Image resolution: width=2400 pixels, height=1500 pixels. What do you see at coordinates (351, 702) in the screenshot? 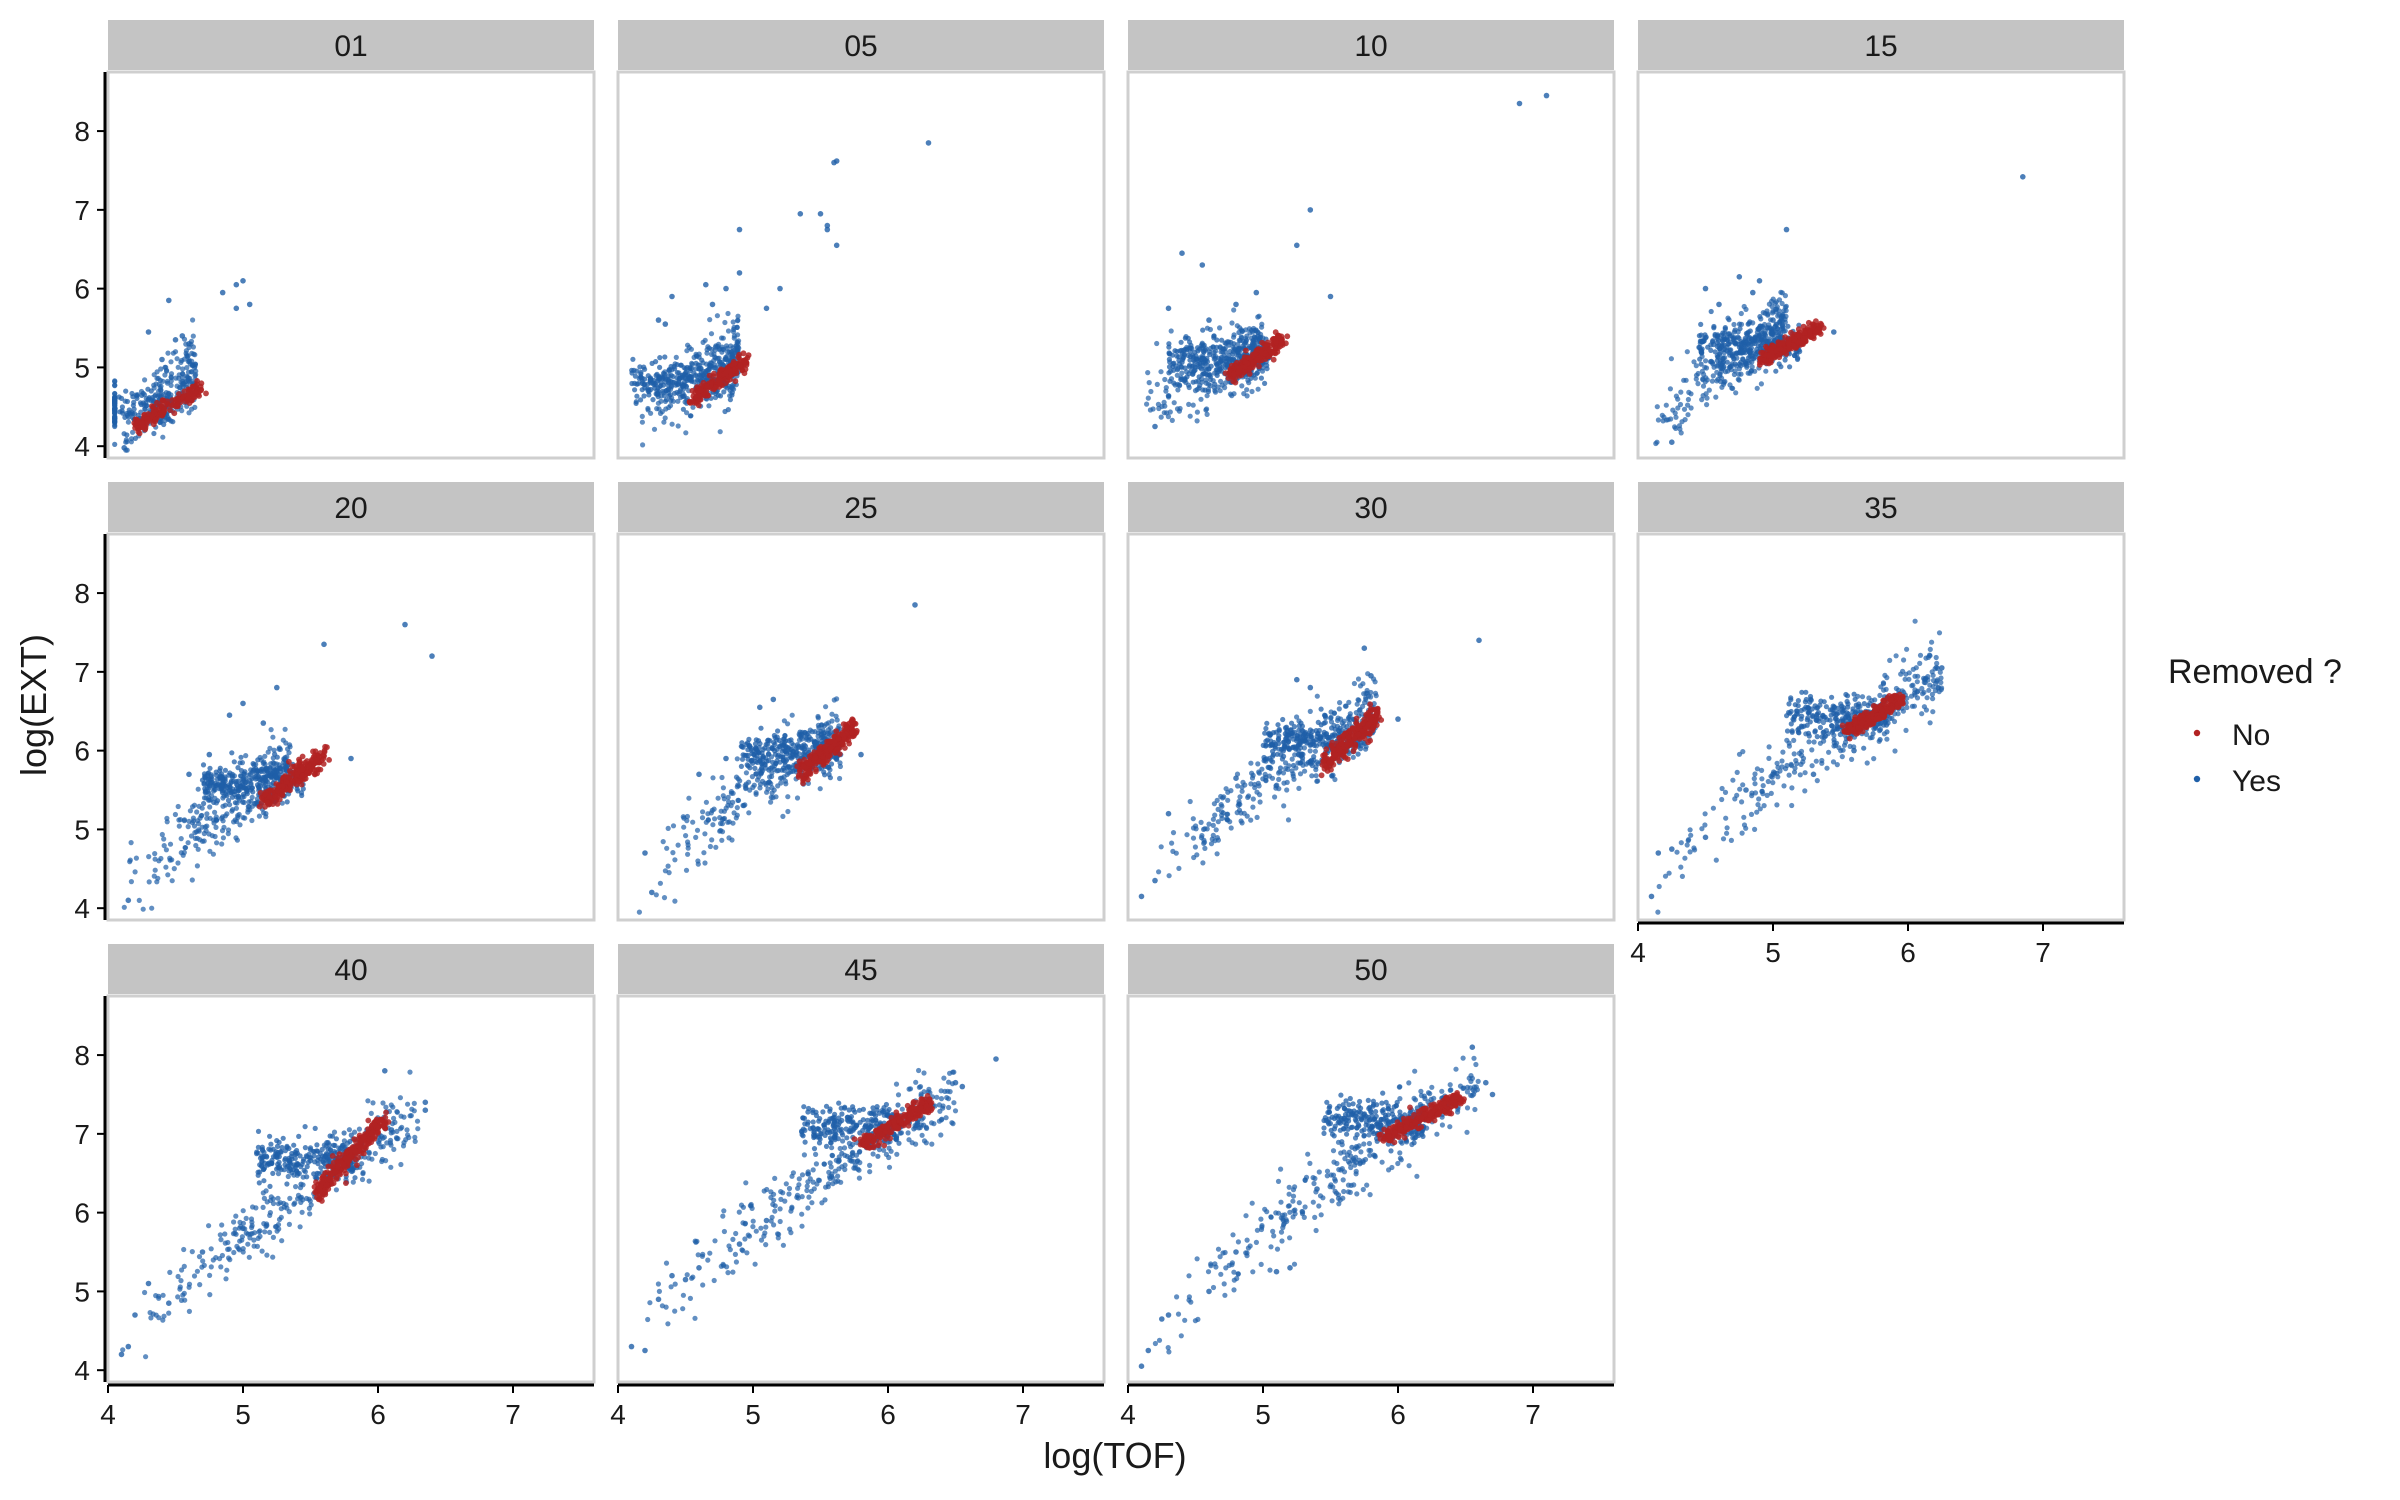
I see `panel-20: 20` at bounding box center [351, 702].